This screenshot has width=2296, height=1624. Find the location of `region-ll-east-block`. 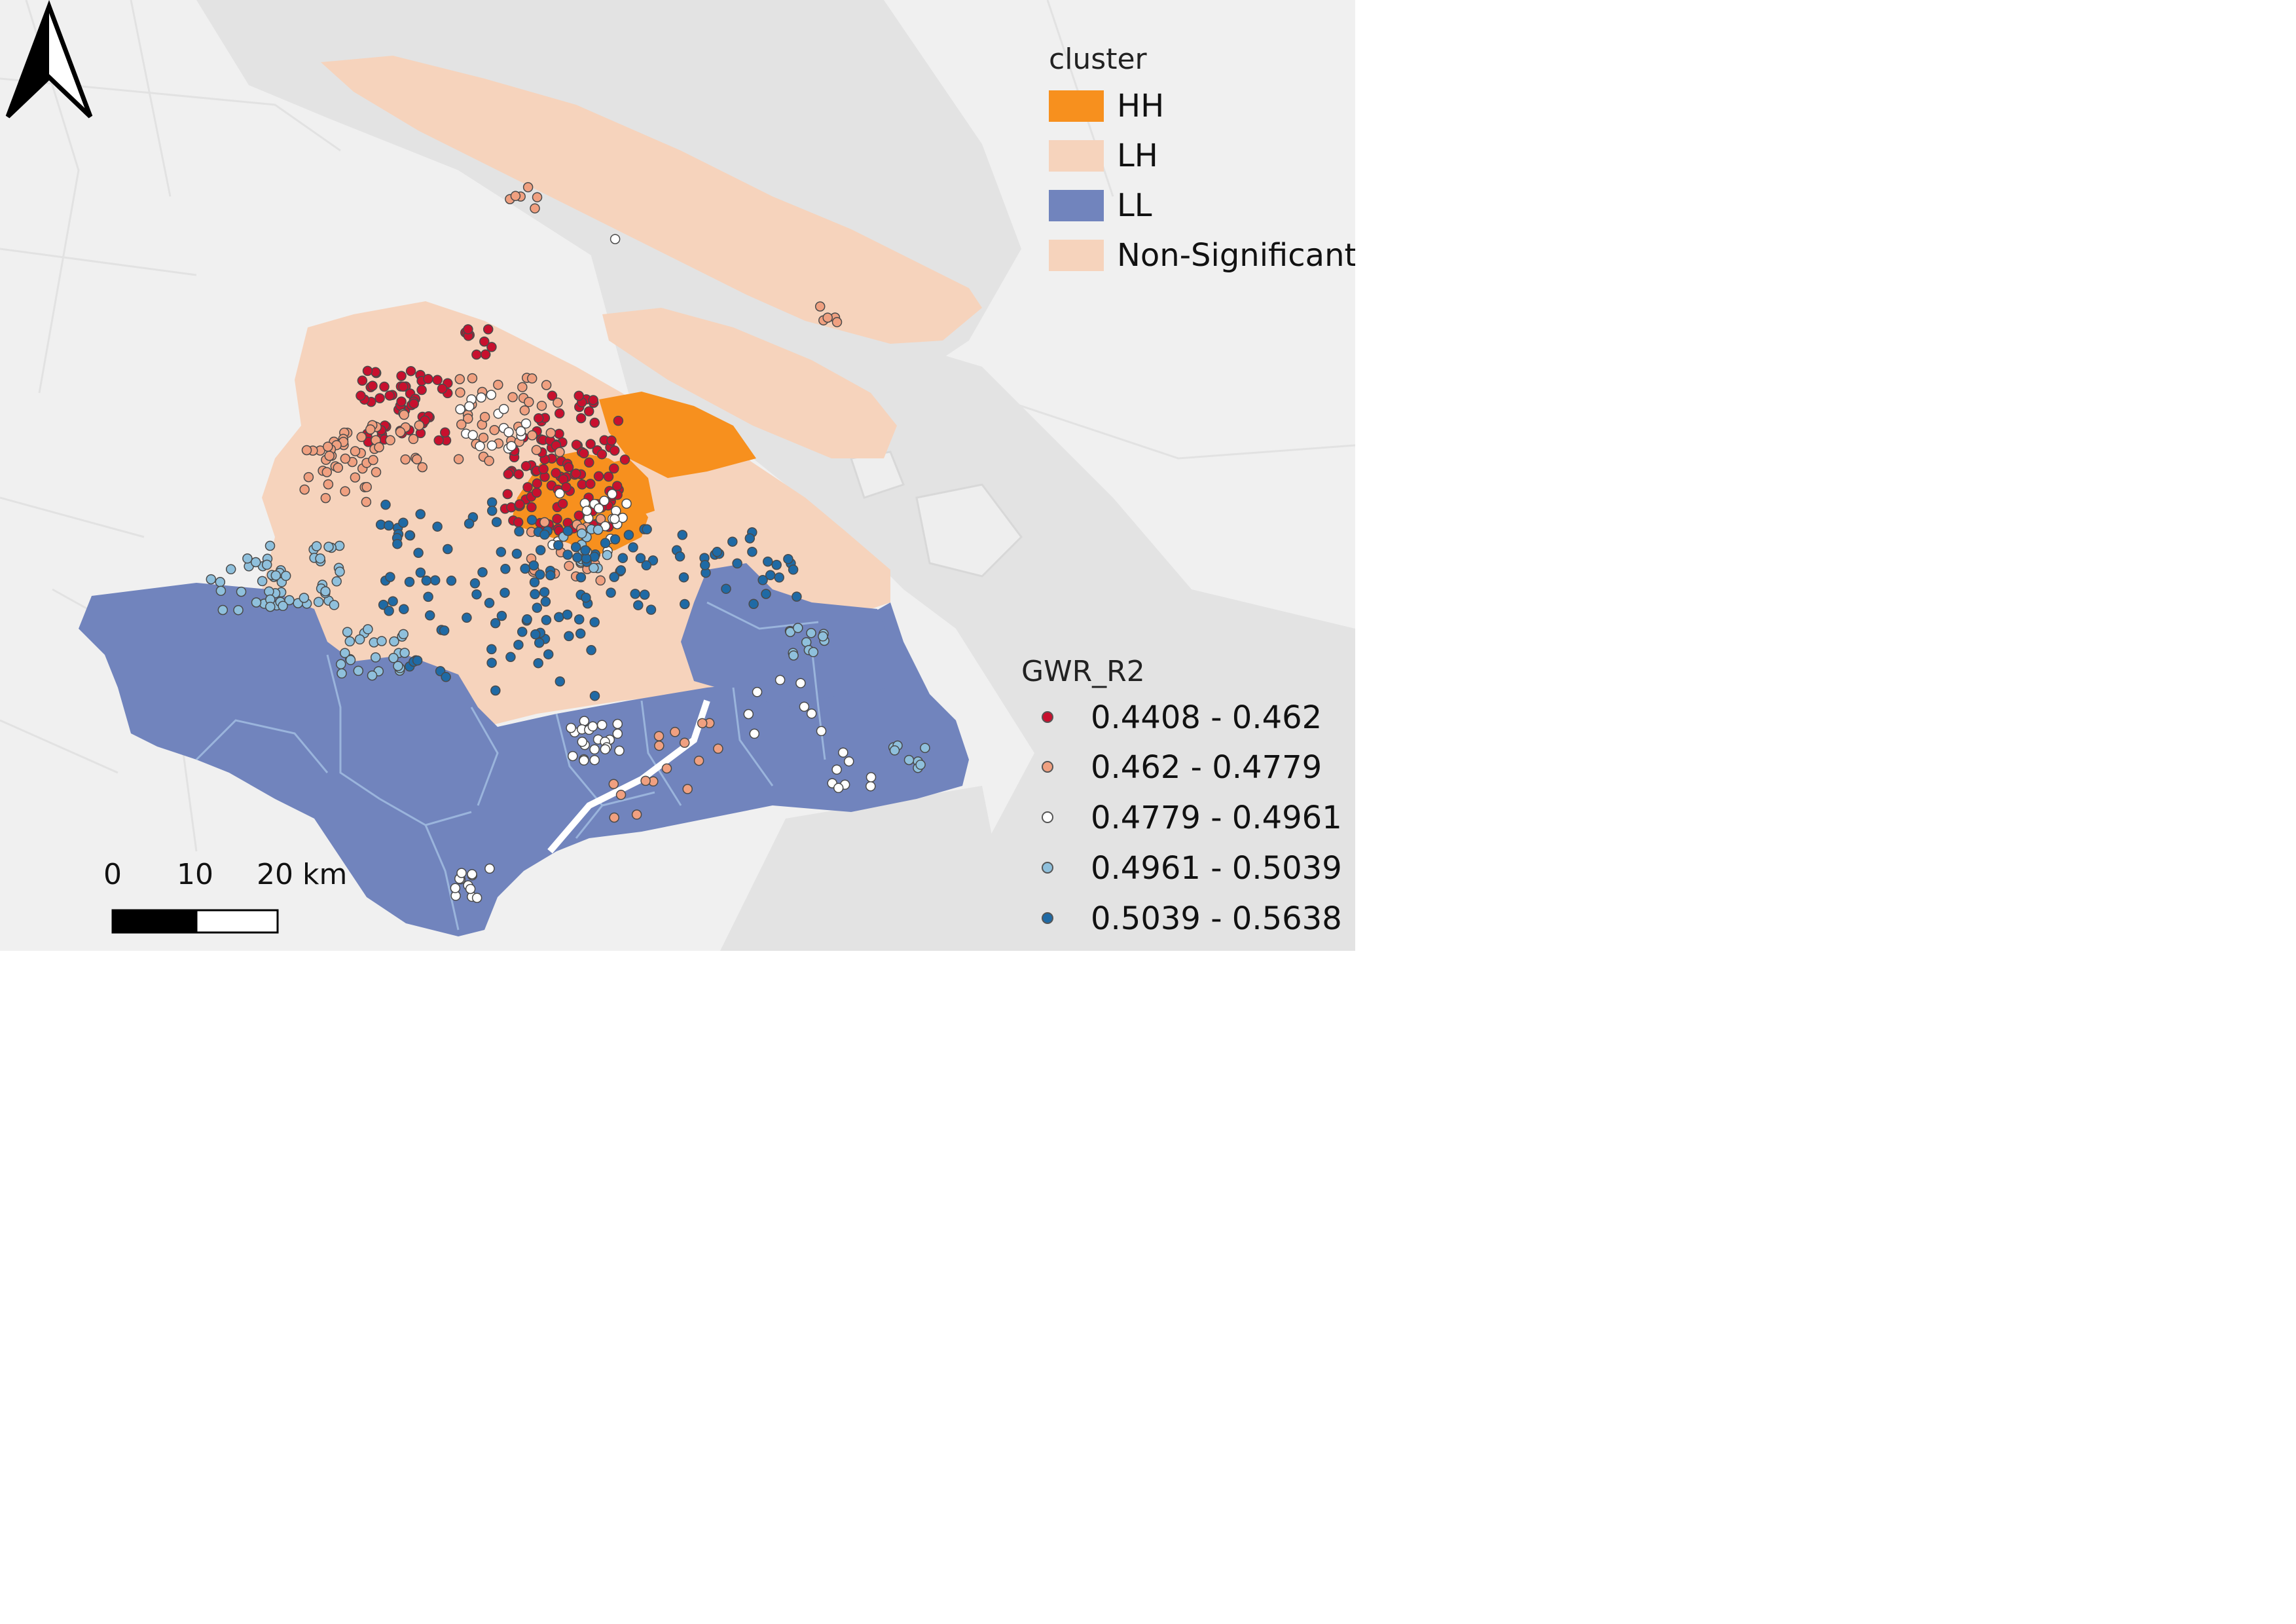

region-ll-east-block is located at coordinates (785, 635).